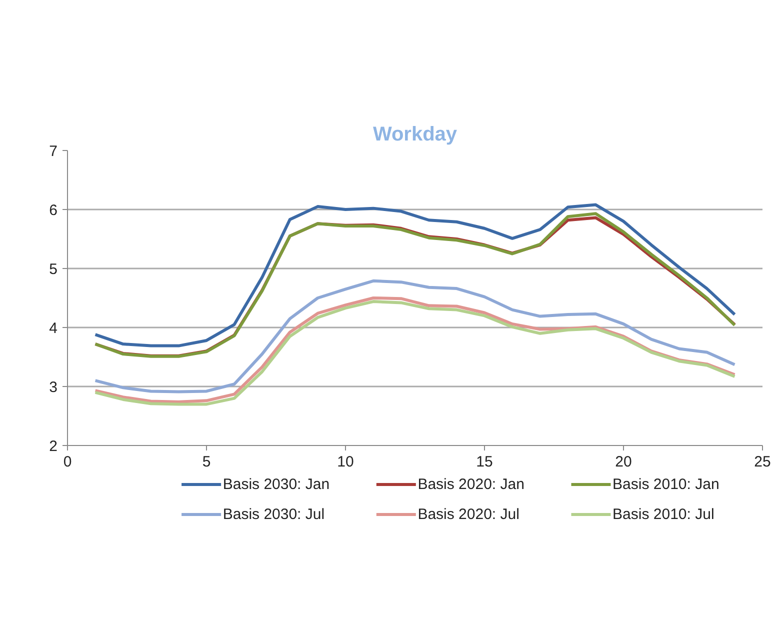 This screenshot has height=625, width=774. Describe the element at coordinates (53, 210) in the screenshot. I see `y-tick-label: 6` at that location.